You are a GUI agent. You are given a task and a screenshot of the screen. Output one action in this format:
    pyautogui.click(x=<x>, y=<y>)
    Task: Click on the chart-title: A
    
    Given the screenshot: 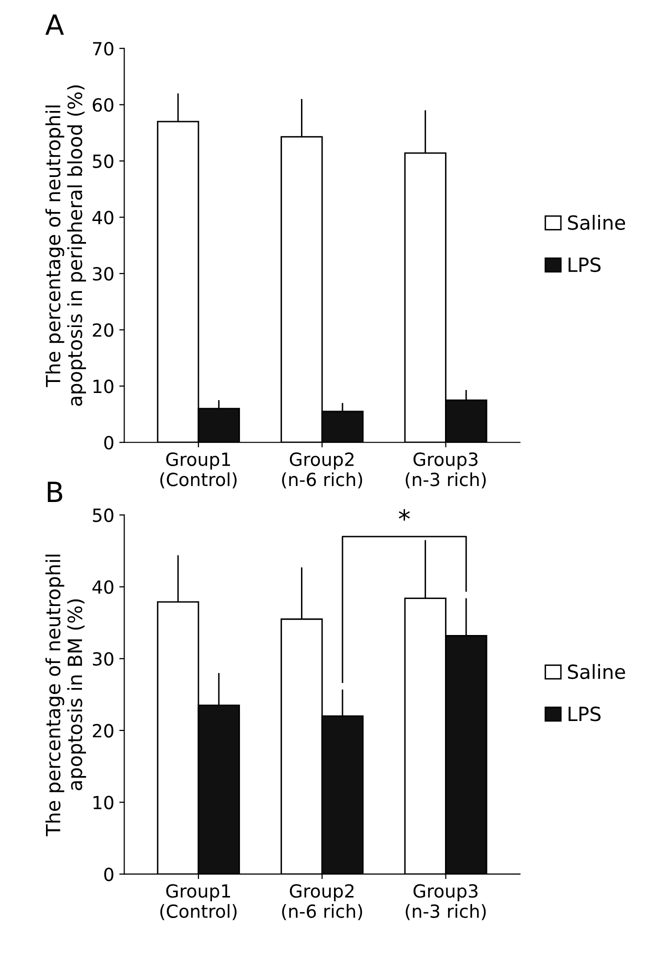 What is the action you would take?
    pyautogui.click(x=54, y=24)
    